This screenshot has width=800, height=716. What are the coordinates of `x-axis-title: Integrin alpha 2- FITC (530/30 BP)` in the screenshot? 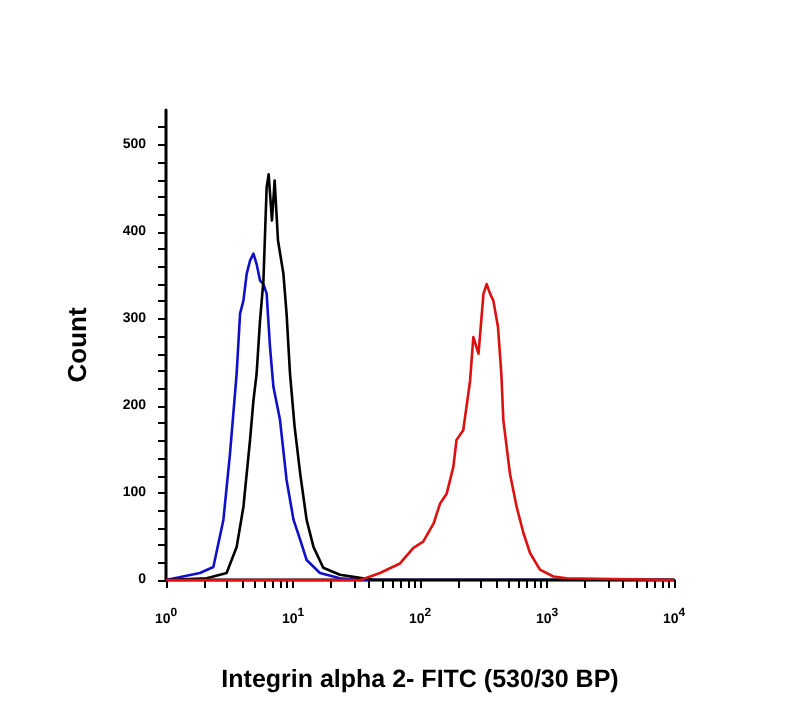 It's located at (420, 679).